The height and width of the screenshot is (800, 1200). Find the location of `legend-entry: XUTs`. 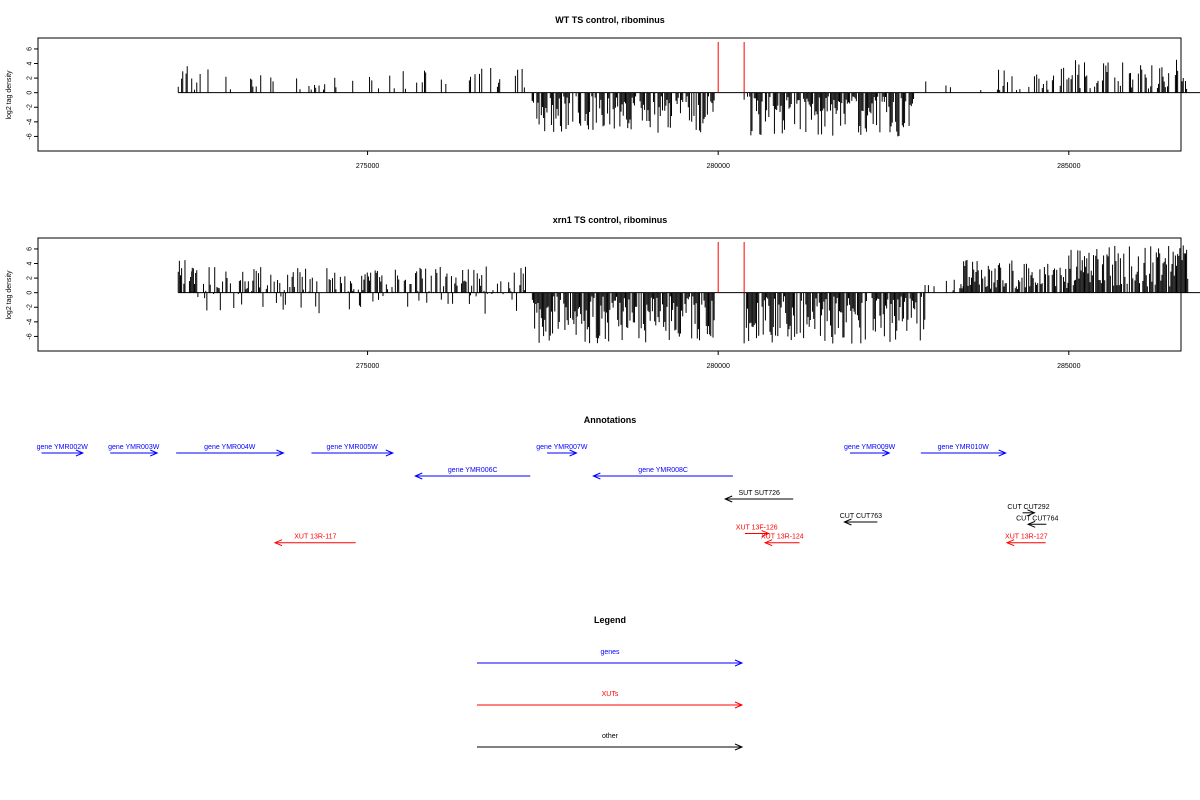

legend-entry: XUTs is located at coordinates (610, 700).